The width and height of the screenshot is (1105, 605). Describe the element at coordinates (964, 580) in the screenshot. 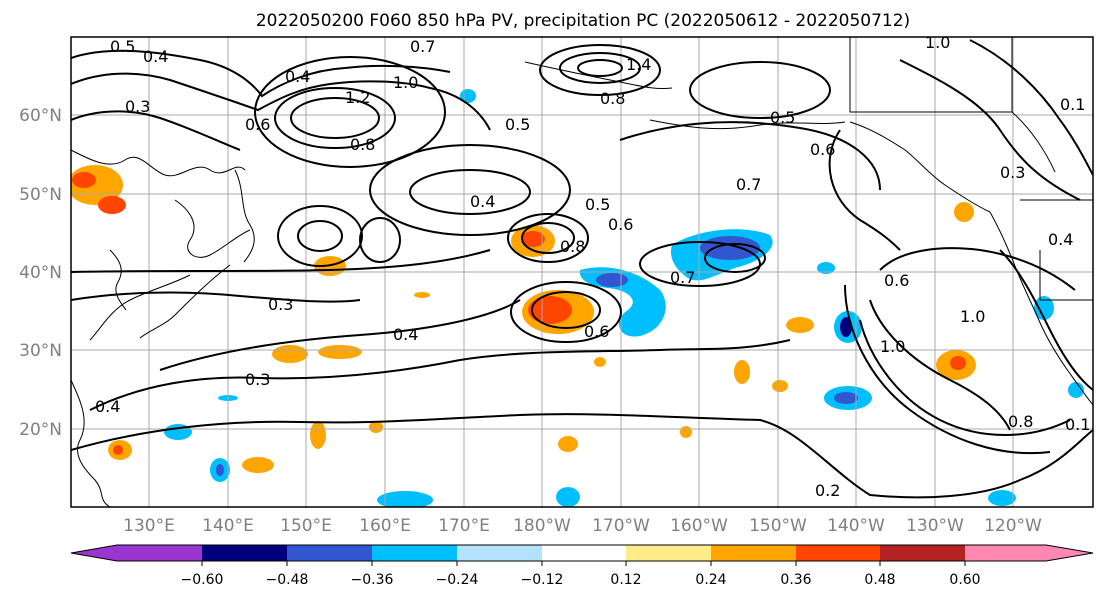

I see `colorbar-tick-label: 0.60` at that location.